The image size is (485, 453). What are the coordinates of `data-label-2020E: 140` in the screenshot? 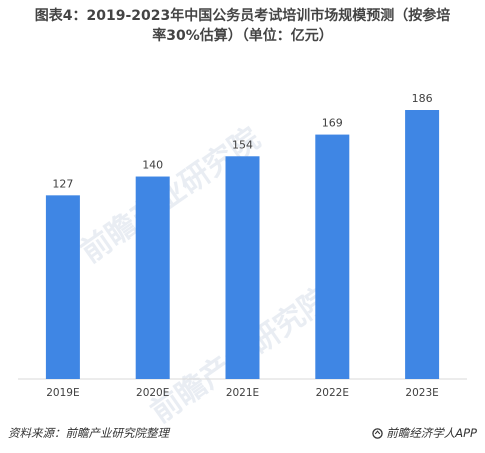 It's located at (152, 165).